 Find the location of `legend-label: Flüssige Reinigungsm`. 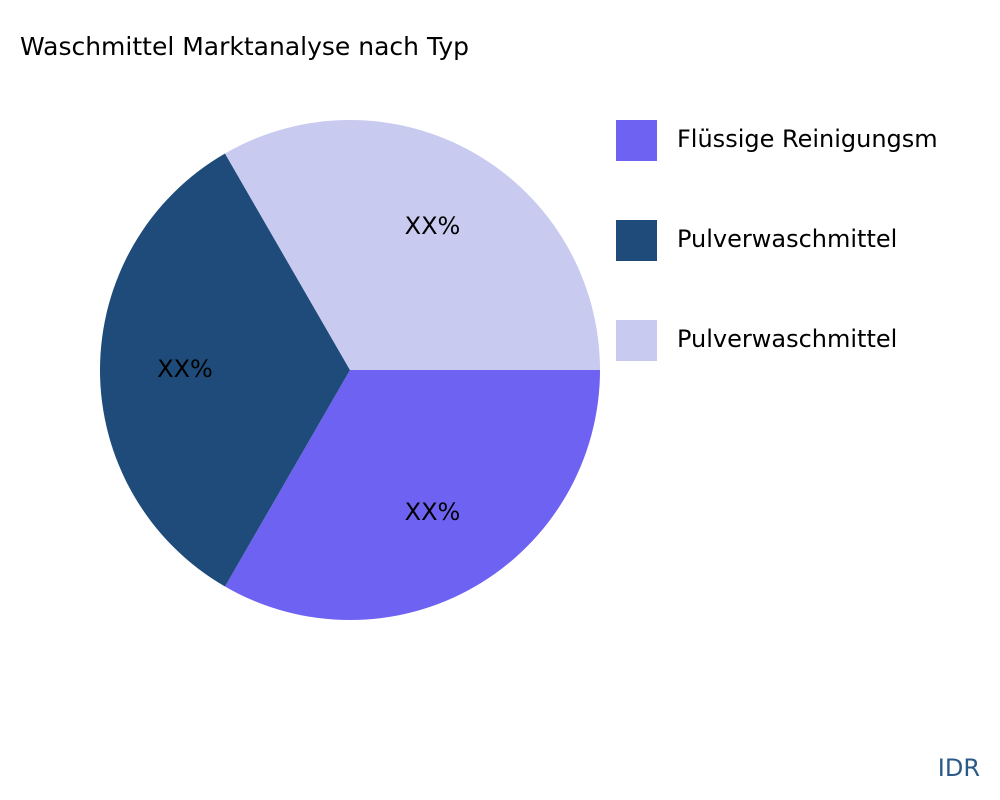

legend-label: Flüssige Reinigungsm is located at coordinates (807, 139).